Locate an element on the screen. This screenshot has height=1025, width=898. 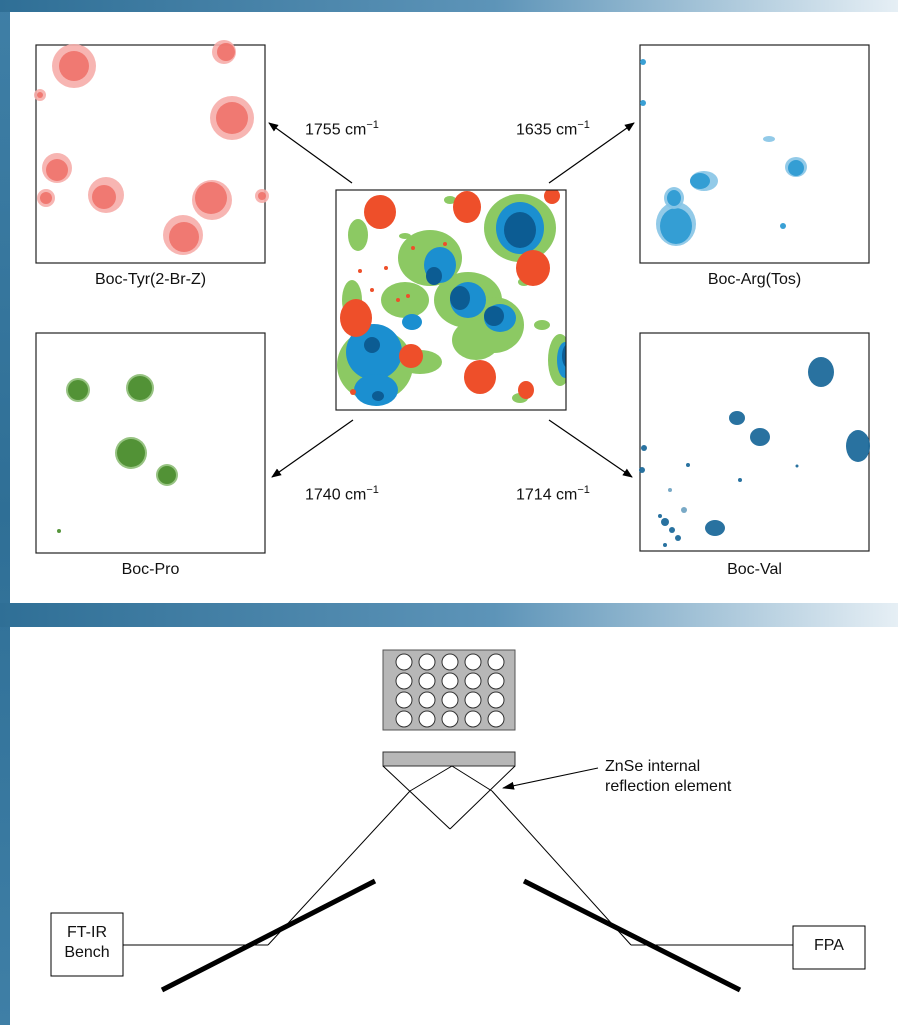
rie-label-line1: ZnSe internal is located at coordinates (653, 766).